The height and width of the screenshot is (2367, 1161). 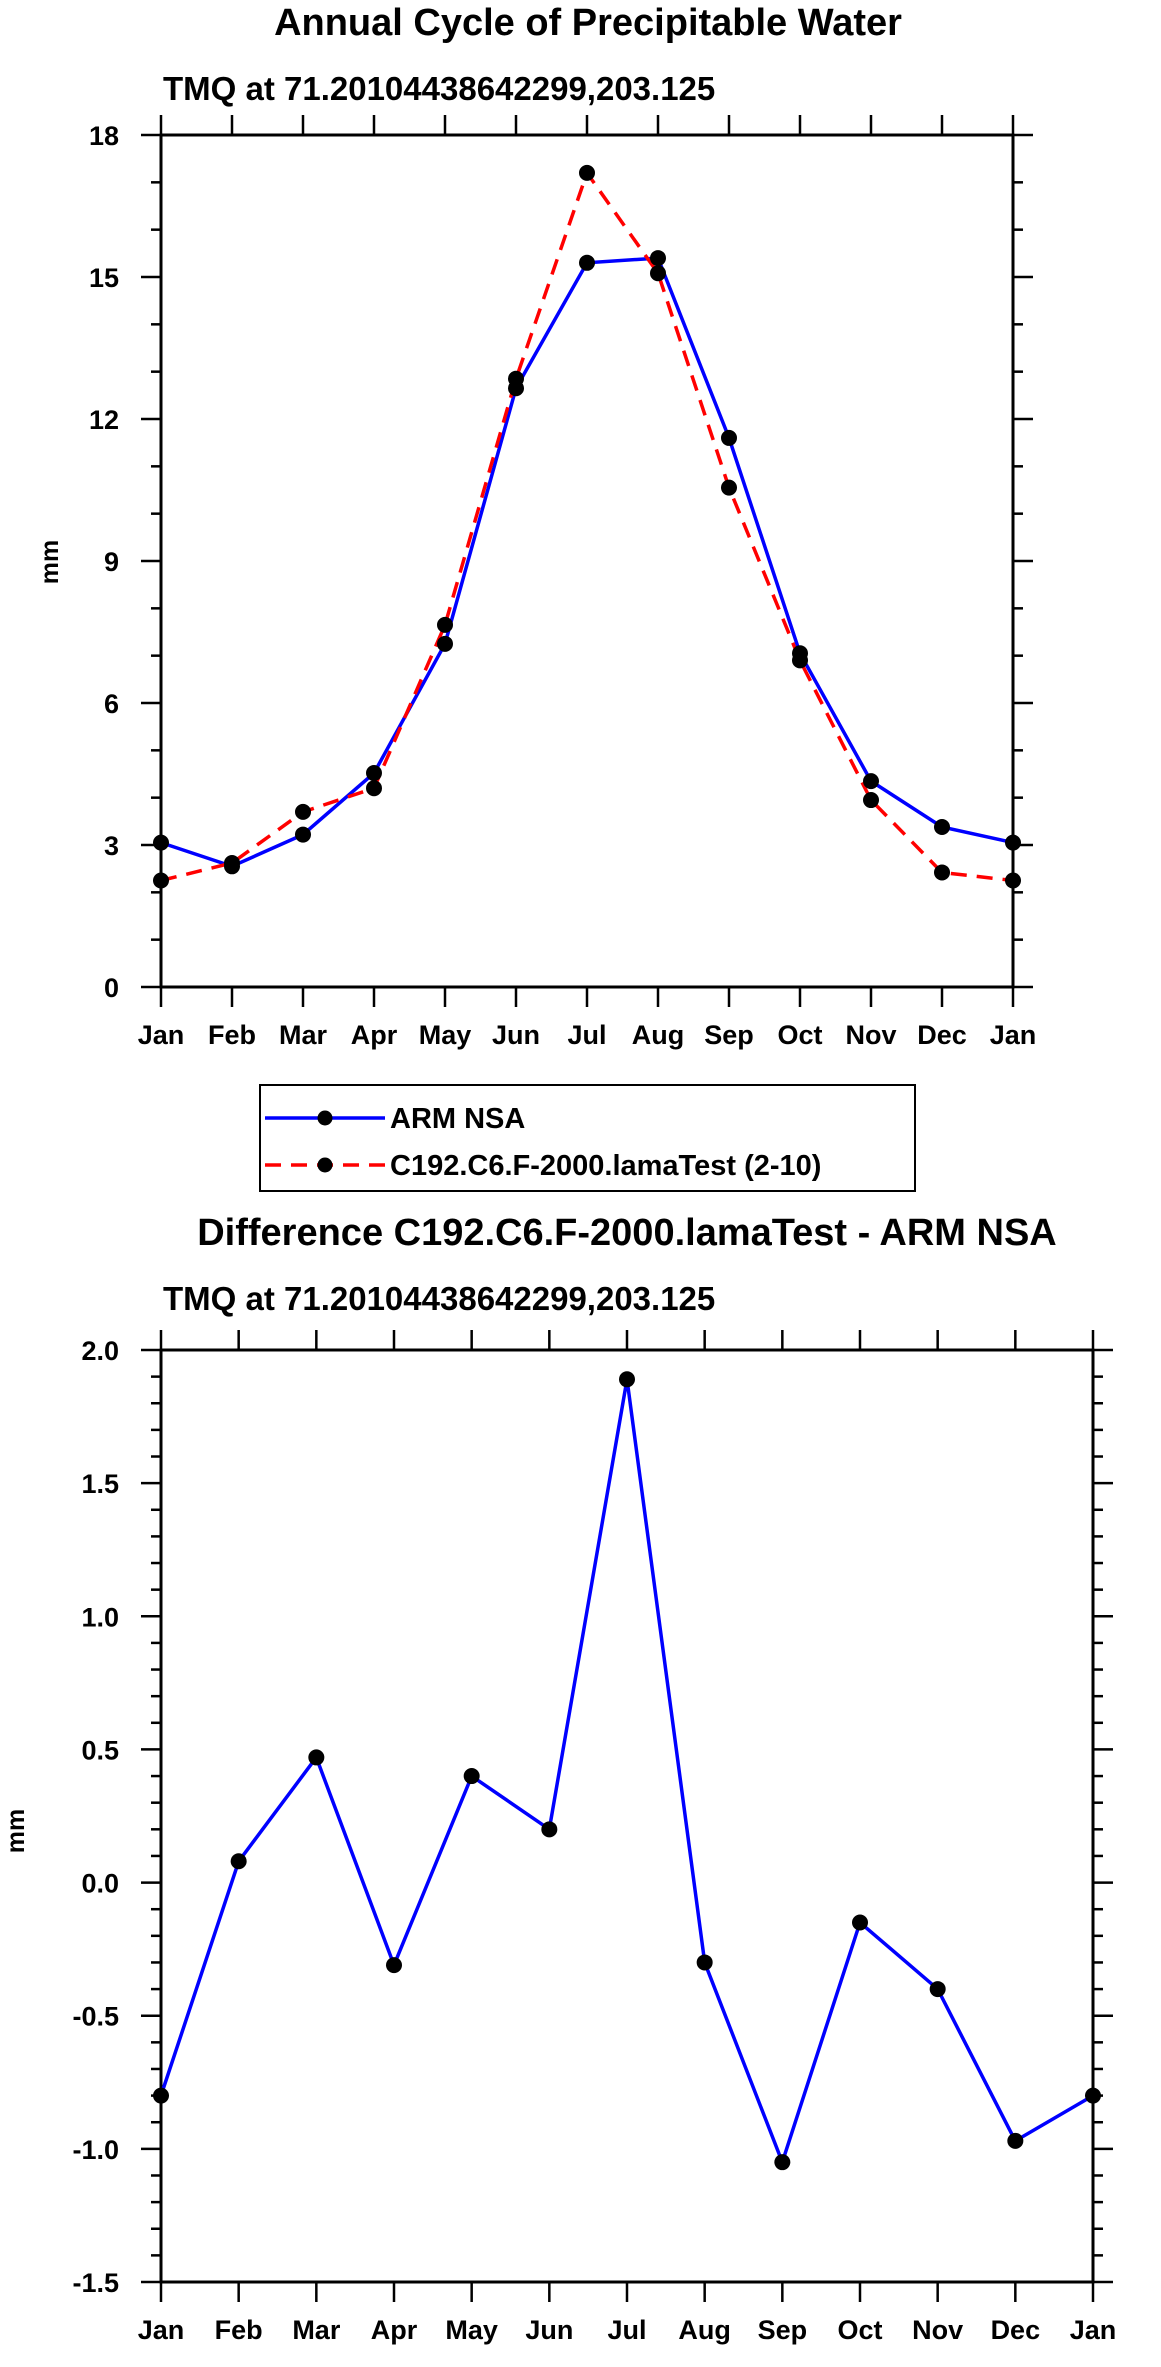 I want to click on y-tick-label: 1.5, so click(x=100, y=1484).